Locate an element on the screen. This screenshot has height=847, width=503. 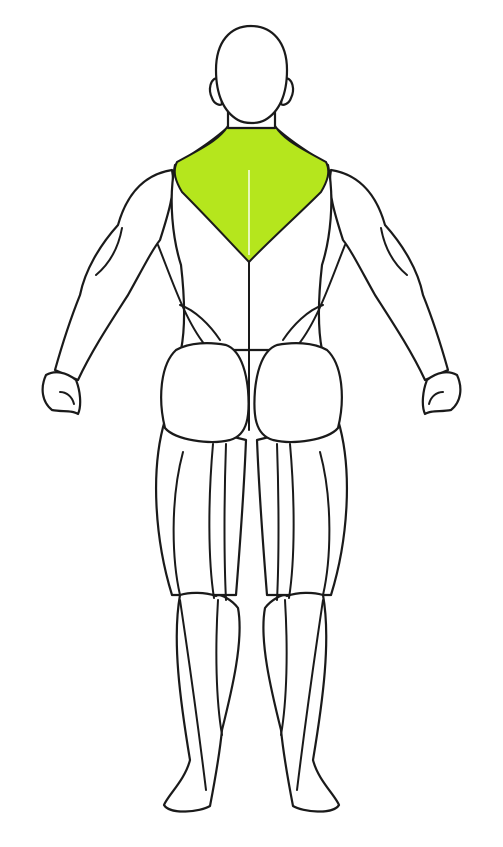
right-hand is located at coordinates (441, 393).